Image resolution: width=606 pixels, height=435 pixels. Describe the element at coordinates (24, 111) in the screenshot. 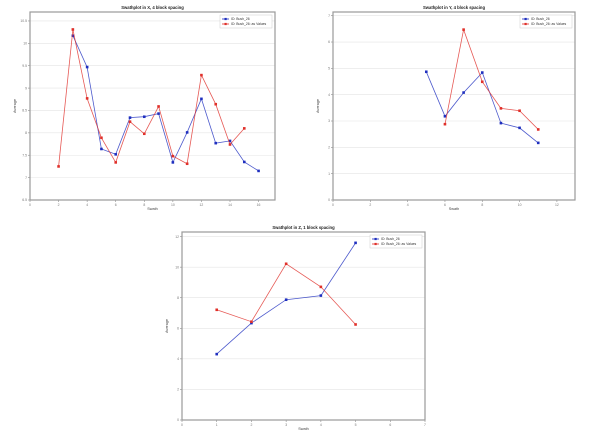

I see `y-tick-label: 8.5` at that location.